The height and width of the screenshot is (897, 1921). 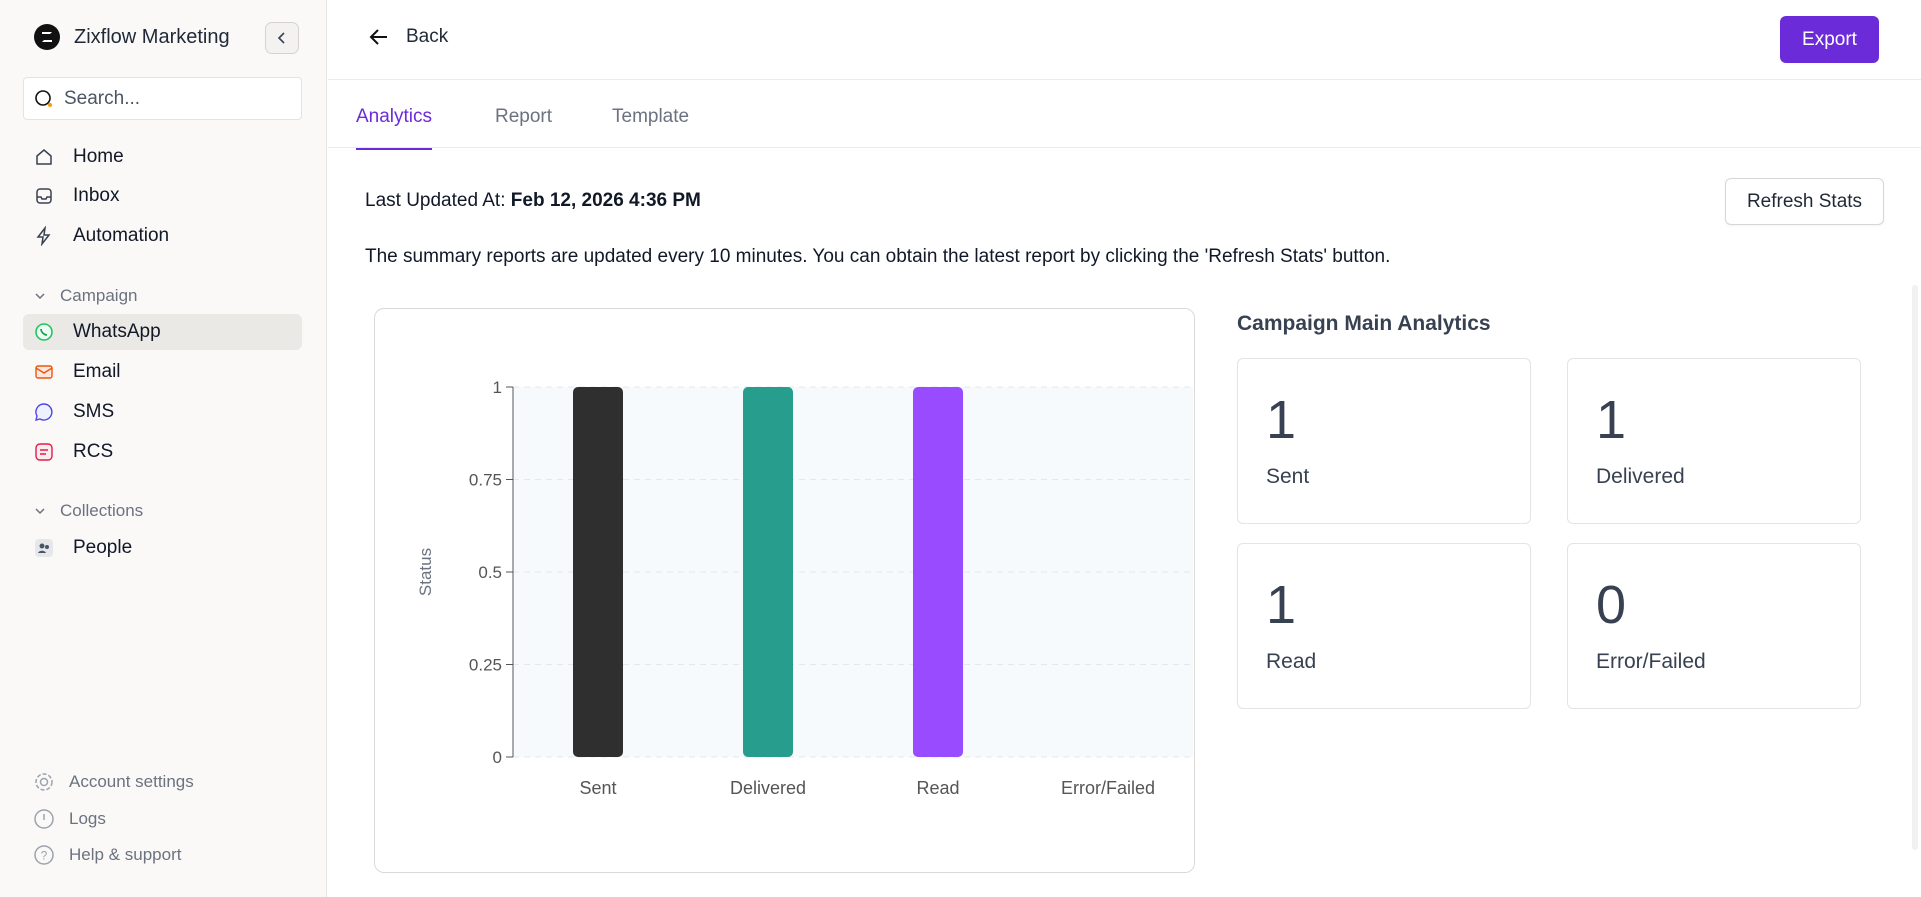 What do you see at coordinates (102, 510) in the screenshot?
I see `section-label: Collections` at bounding box center [102, 510].